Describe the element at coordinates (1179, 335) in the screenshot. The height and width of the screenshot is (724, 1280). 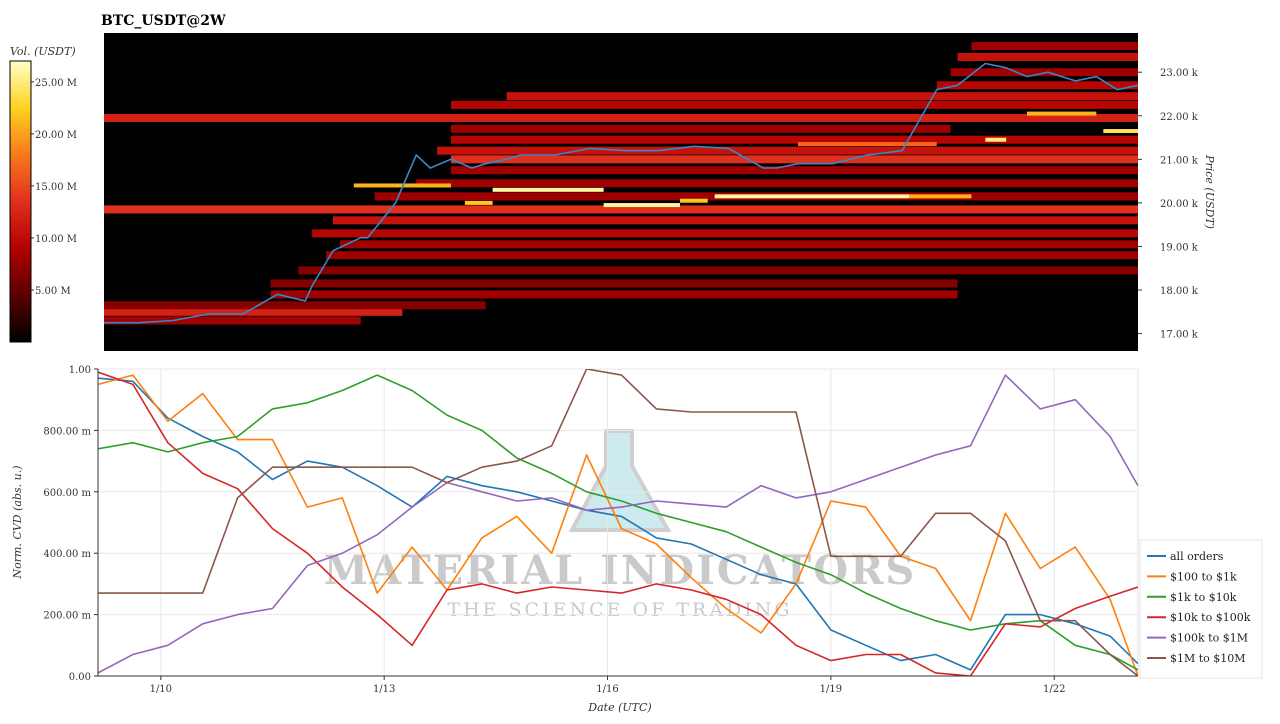
I see `price-tick-label: 17.00 k` at that location.